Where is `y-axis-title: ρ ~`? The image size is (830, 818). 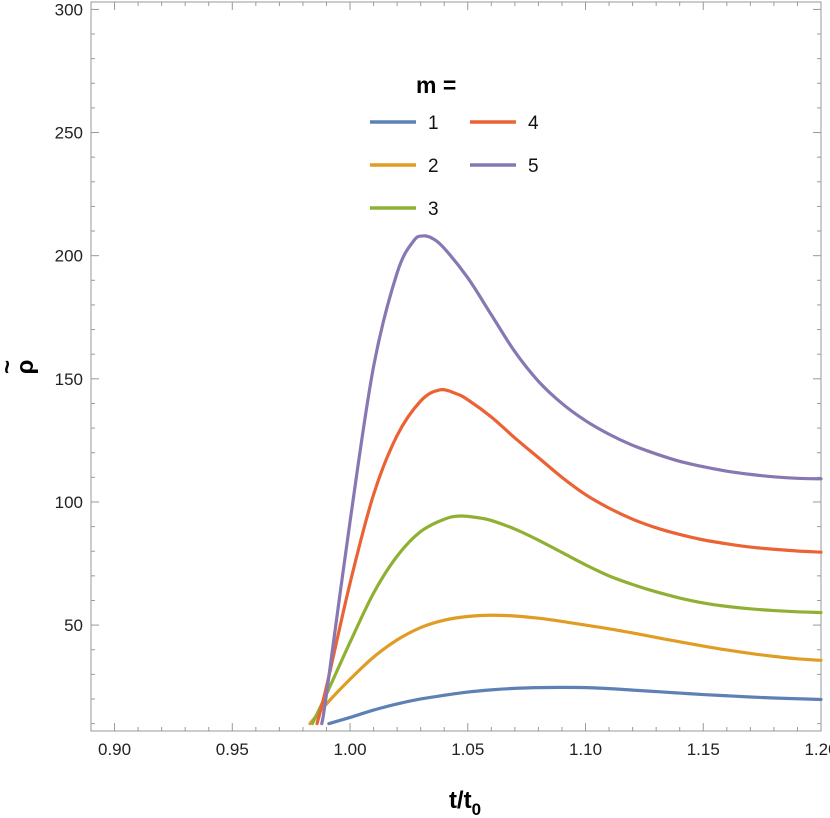
y-axis-title: ρ ~ is located at coordinates (19, 367).